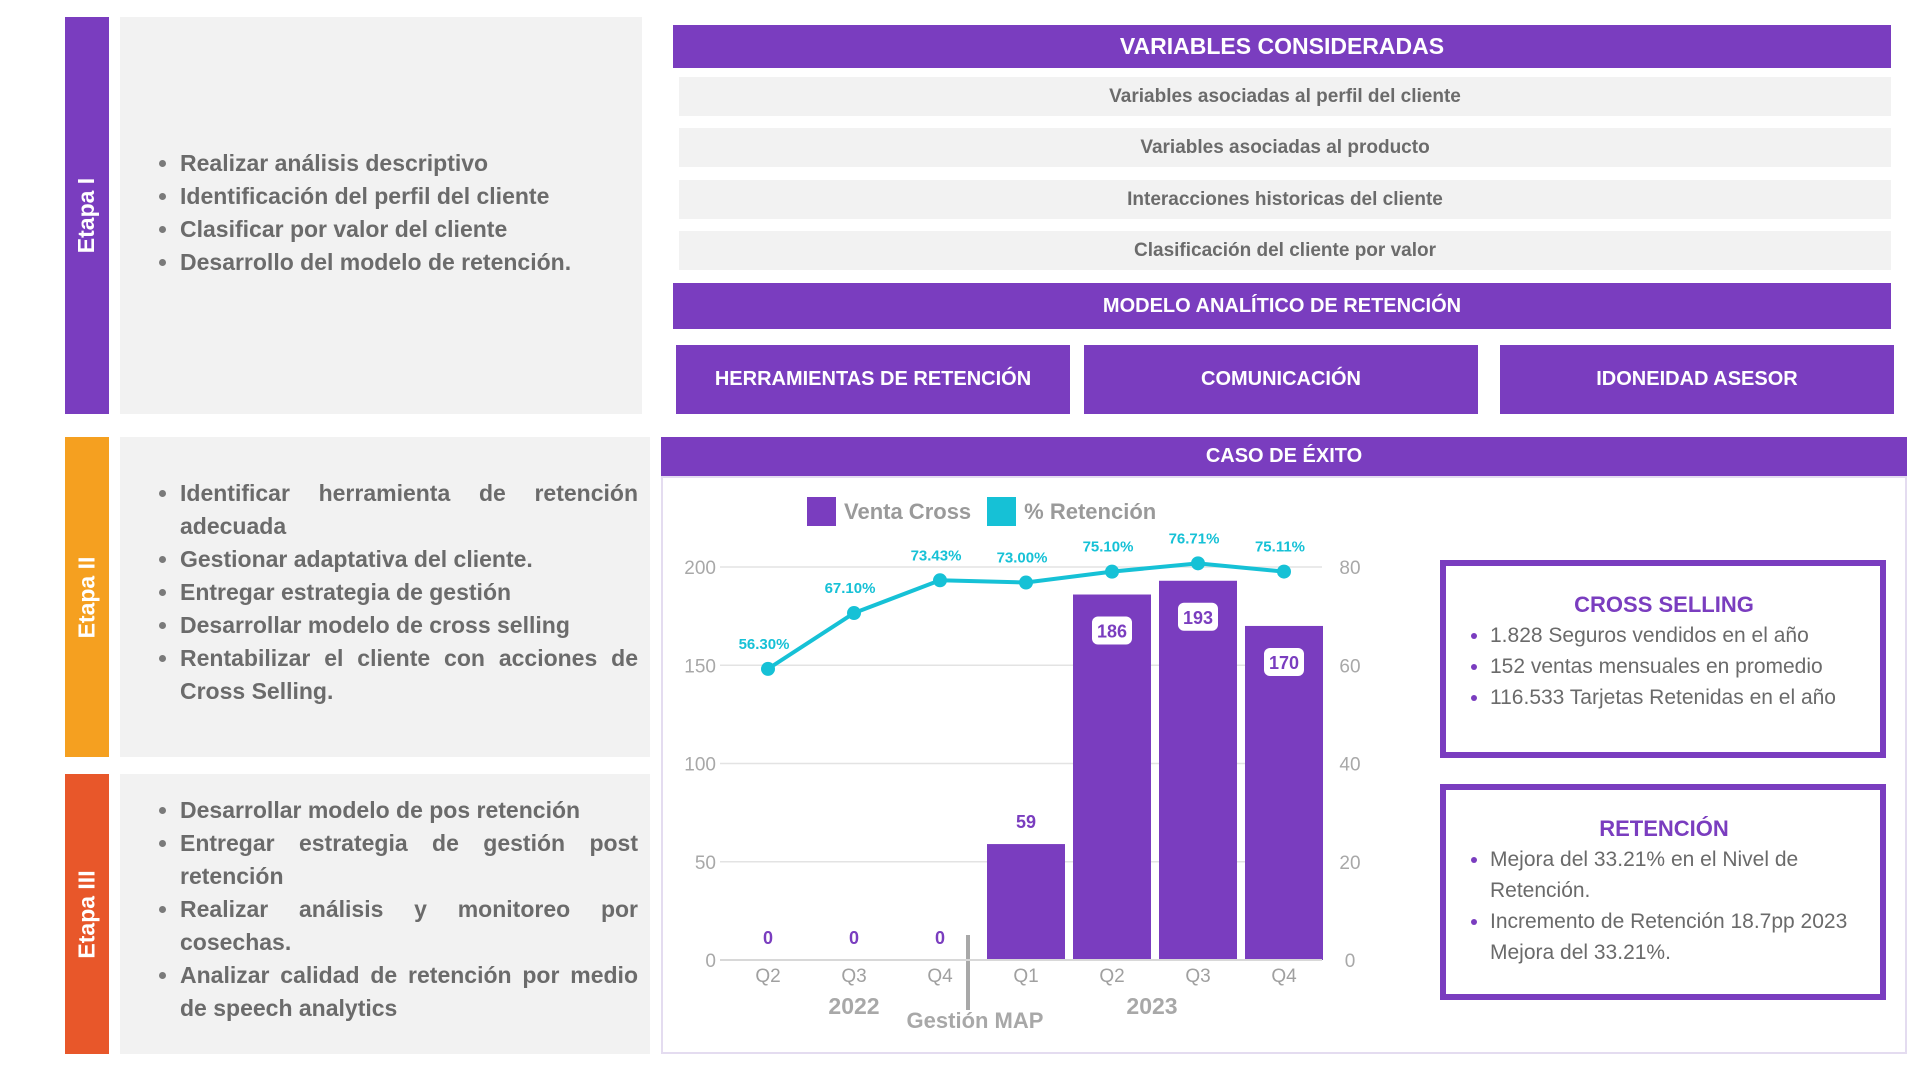  What do you see at coordinates (87, 215) in the screenshot?
I see `stage-1-bar: Etapa I` at bounding box center [87, 215].